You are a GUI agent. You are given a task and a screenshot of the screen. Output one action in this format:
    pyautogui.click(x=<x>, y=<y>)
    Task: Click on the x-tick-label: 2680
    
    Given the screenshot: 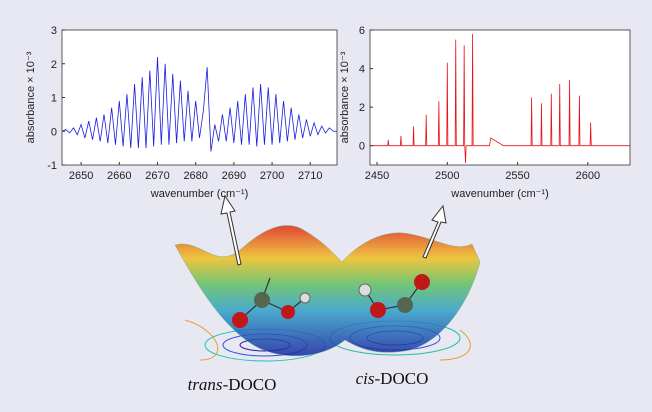 What is the action you would take?
    pyautogui.click(x=195, y=176)
    